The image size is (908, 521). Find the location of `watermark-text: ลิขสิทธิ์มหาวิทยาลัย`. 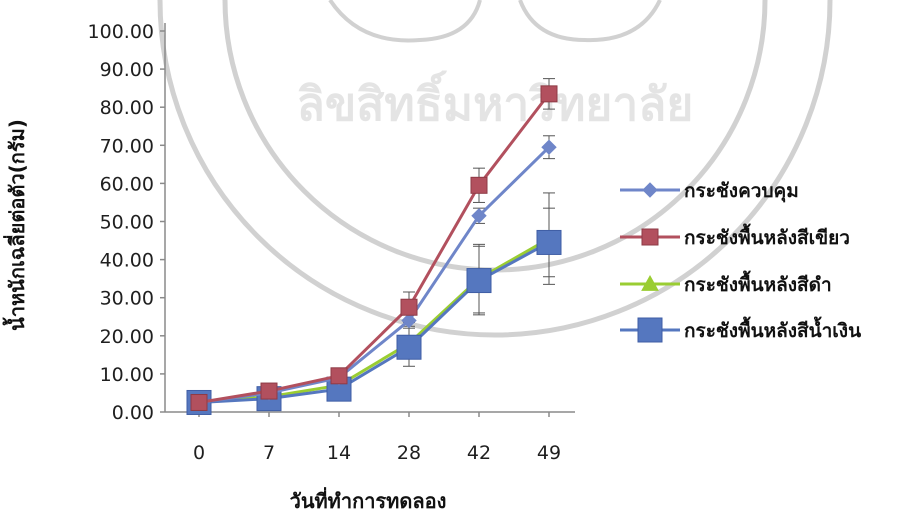

watermark-text: ลิขสิทธิ์มหาวิทยาลัย is located at coordinates (495, 100).